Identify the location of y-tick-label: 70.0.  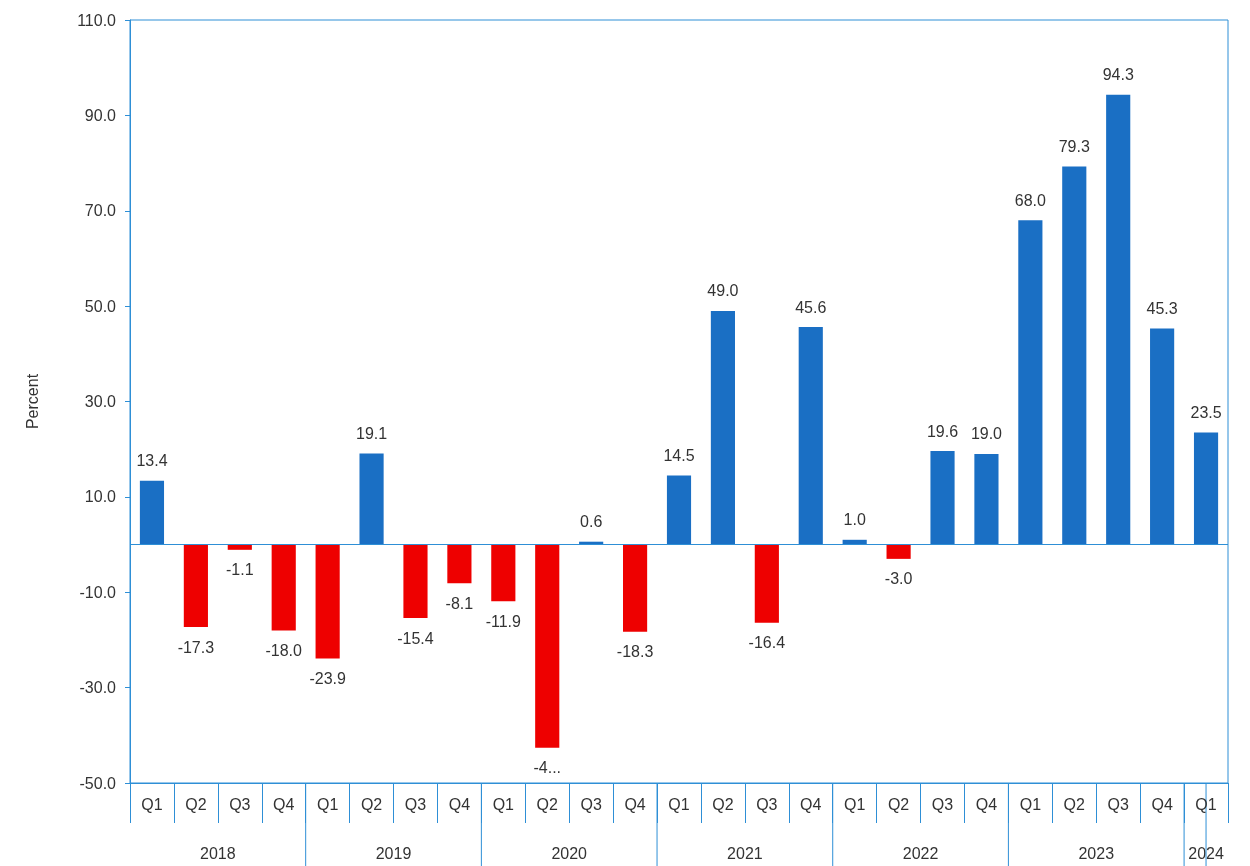
(100, 211).